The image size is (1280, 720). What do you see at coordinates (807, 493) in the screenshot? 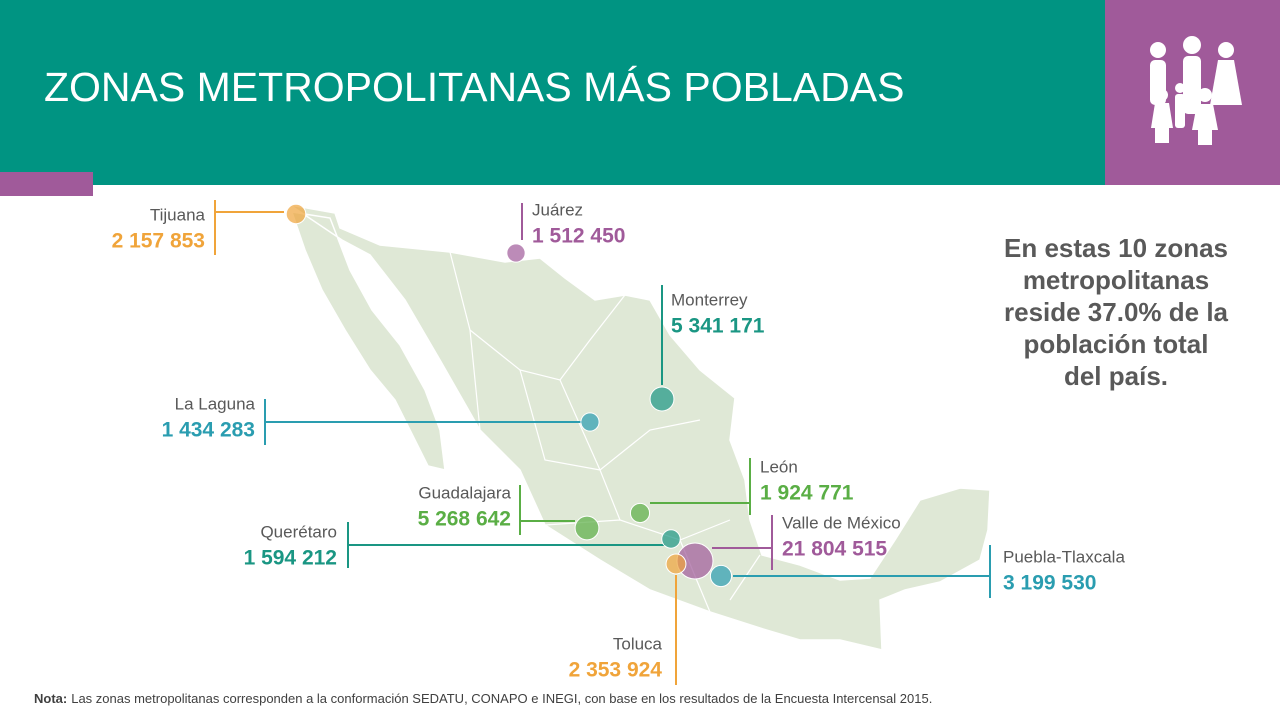
I see `zone-population: 1 924 771` at bounding box center [807, 493].